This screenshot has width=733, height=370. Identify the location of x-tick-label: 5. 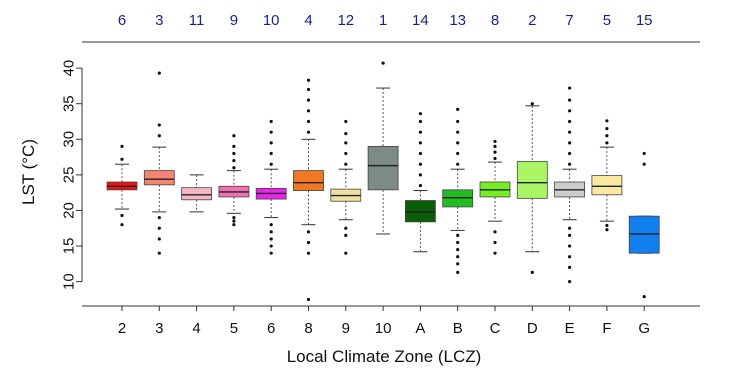
(234, 328).